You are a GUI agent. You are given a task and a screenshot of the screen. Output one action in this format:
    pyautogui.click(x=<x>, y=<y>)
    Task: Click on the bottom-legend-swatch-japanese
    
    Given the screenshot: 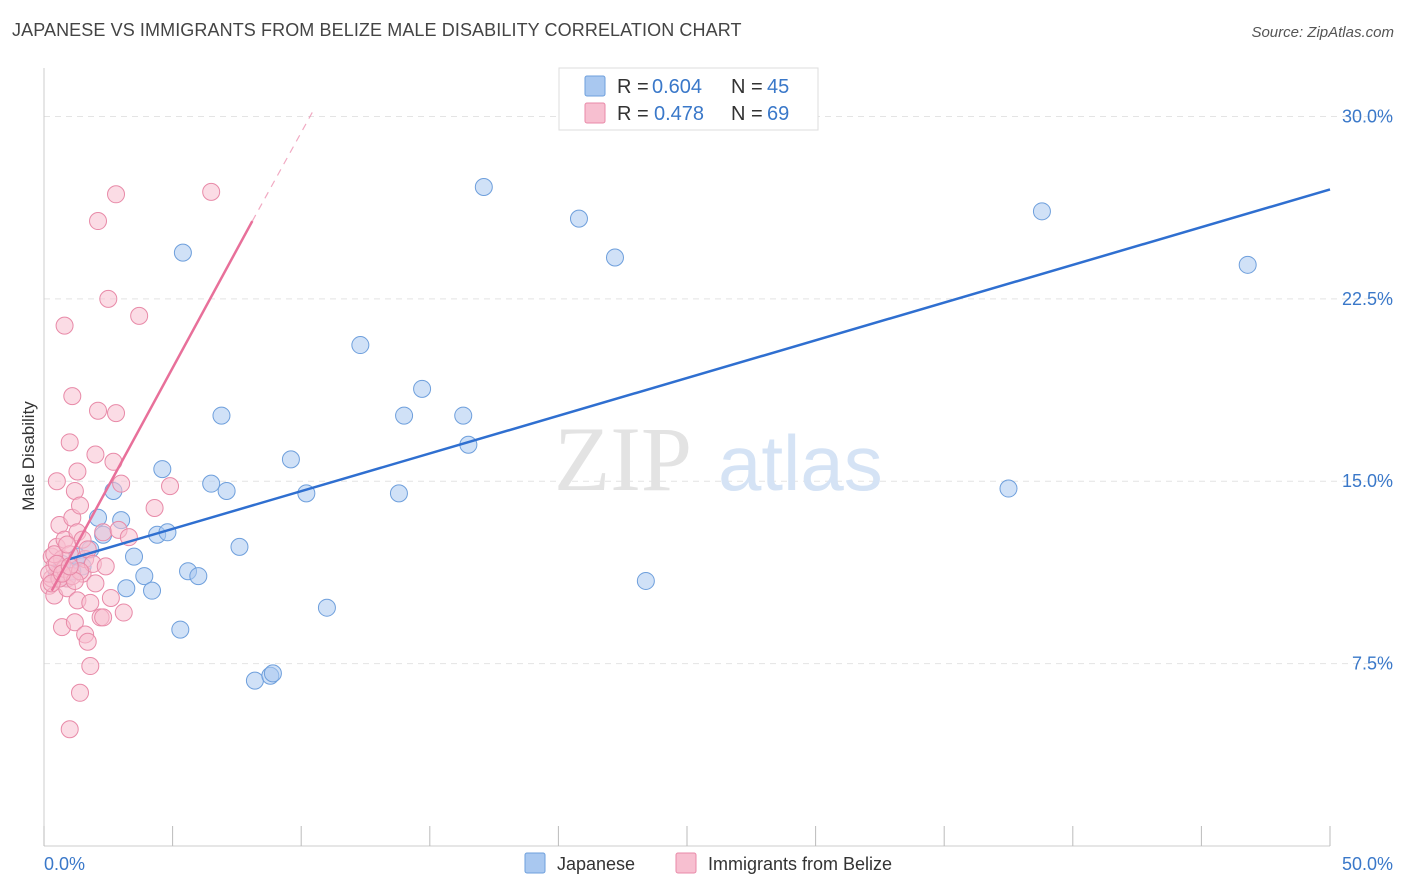 What is the action you would take?
    pyautogui.click(x=535, y=863)
    